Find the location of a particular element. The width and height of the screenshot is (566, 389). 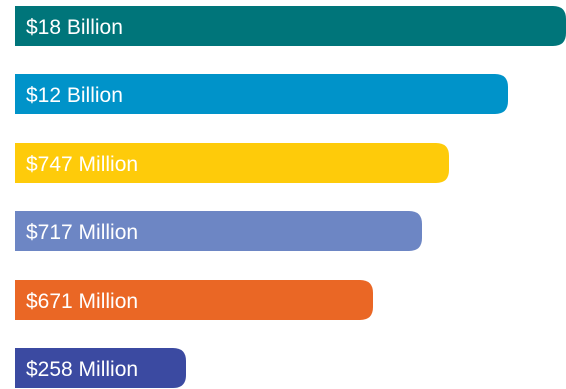

bar-group: $671 Million is located at coordinates (194, 300).